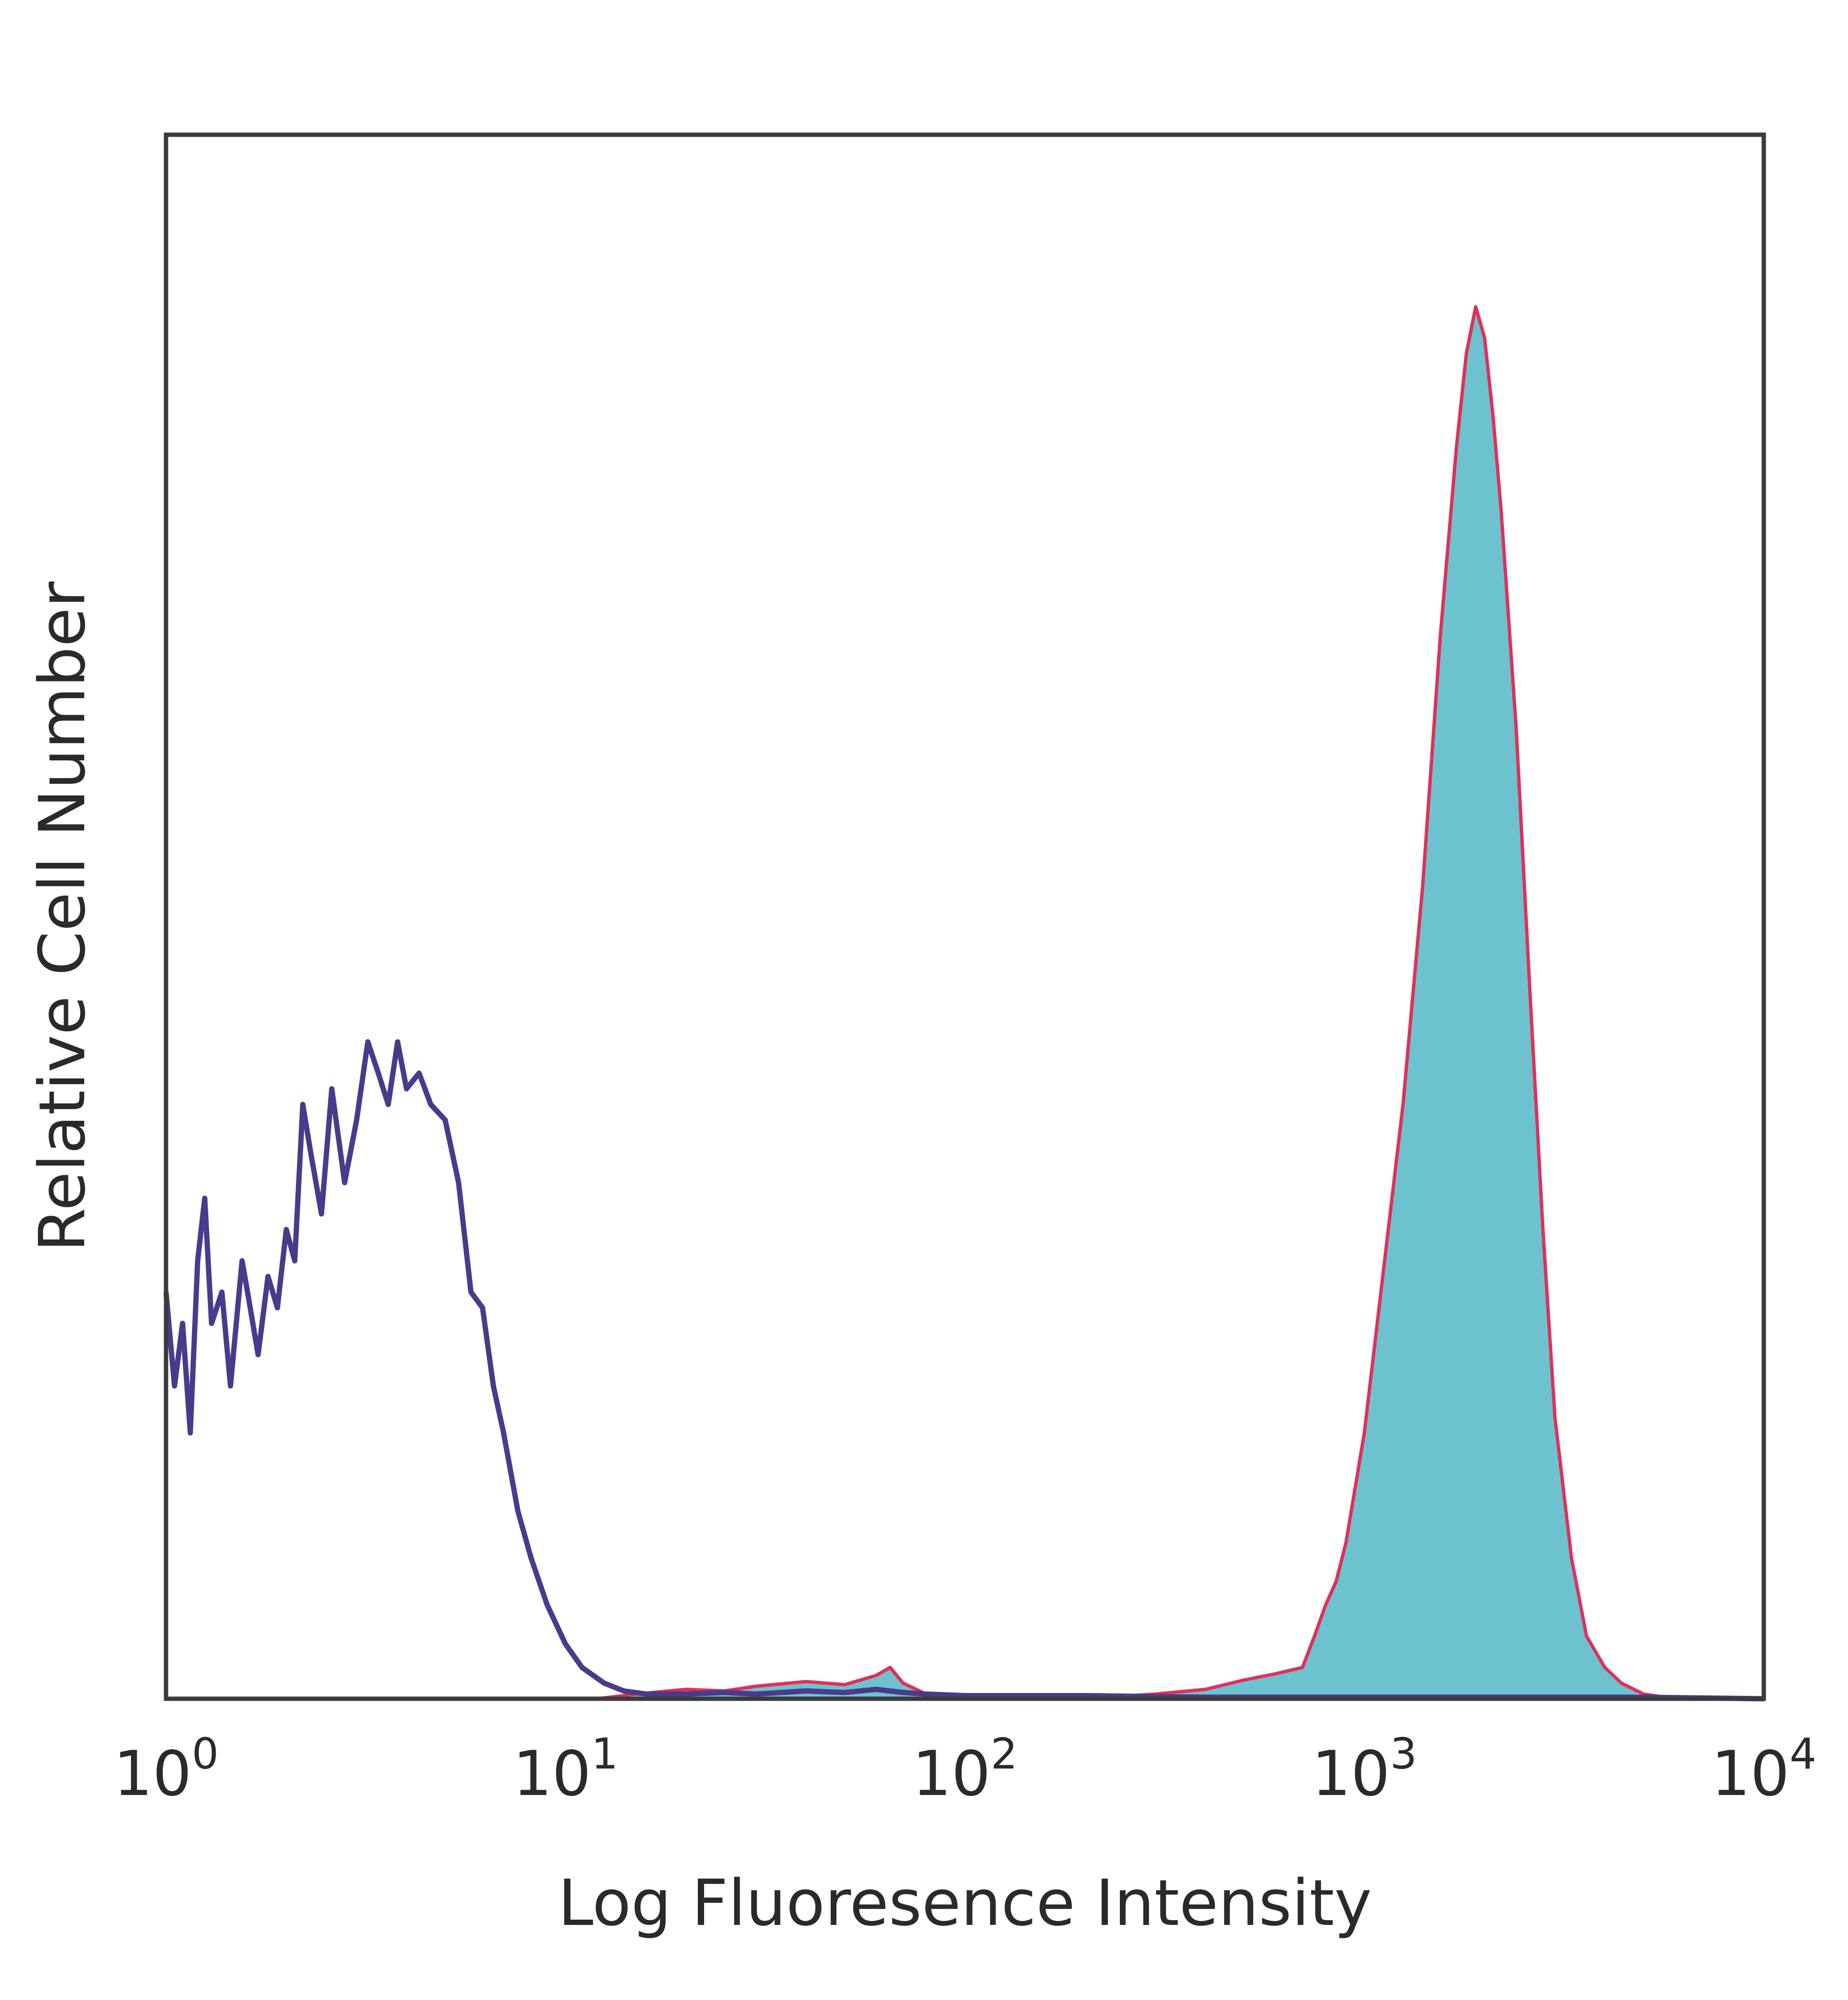 This screenshot has width=1848, height=2000. I want to click on x-tick-label-2: 10², so click(965, 1769).